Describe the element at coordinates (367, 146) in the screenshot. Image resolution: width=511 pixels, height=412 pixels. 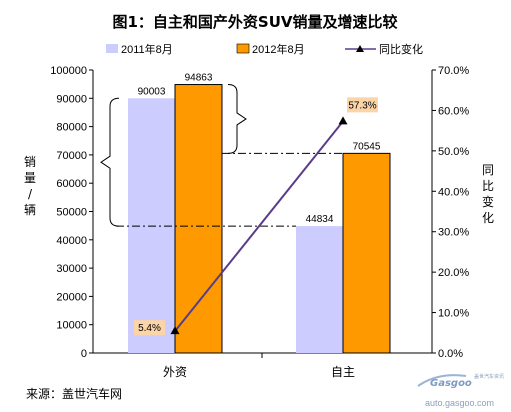
I see `bar-data-label: 70545` at that location.